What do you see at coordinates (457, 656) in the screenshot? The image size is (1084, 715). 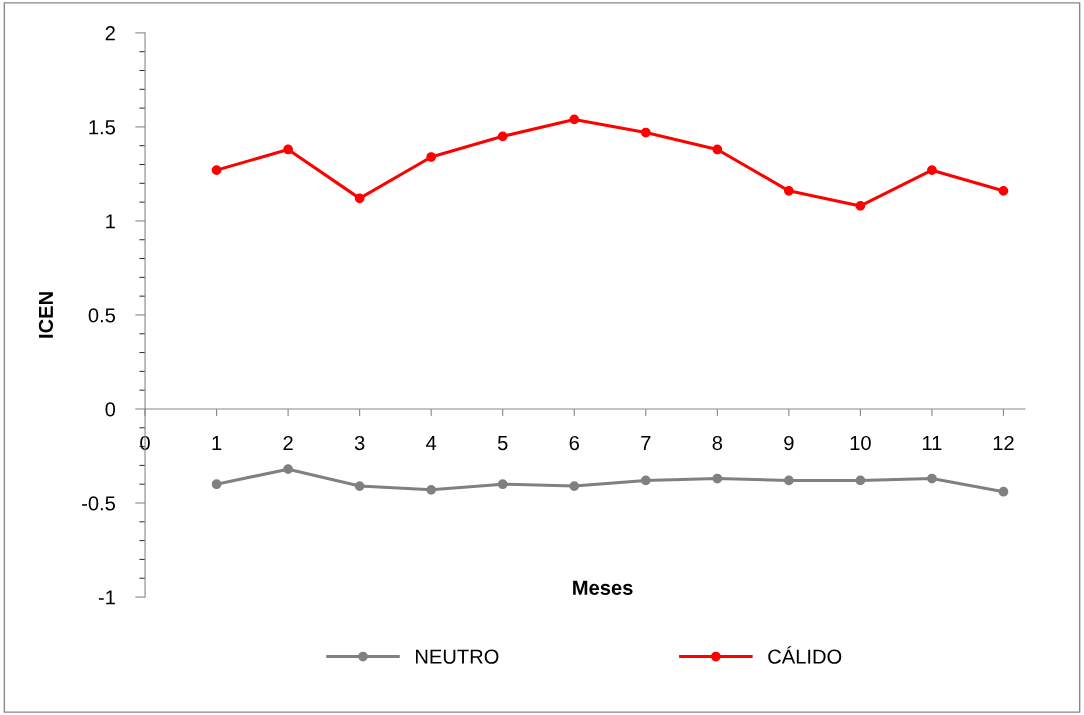 I see `legend-label: NEUTRO` at bounding box center [457, 656].